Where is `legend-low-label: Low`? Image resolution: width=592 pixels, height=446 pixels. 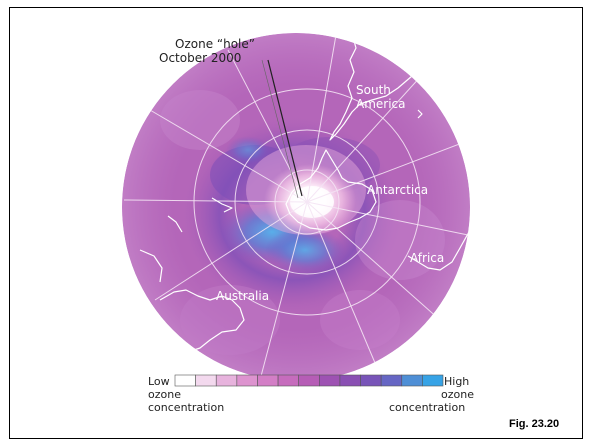 legend-low-label: Low is located at coordinates (159, 381).